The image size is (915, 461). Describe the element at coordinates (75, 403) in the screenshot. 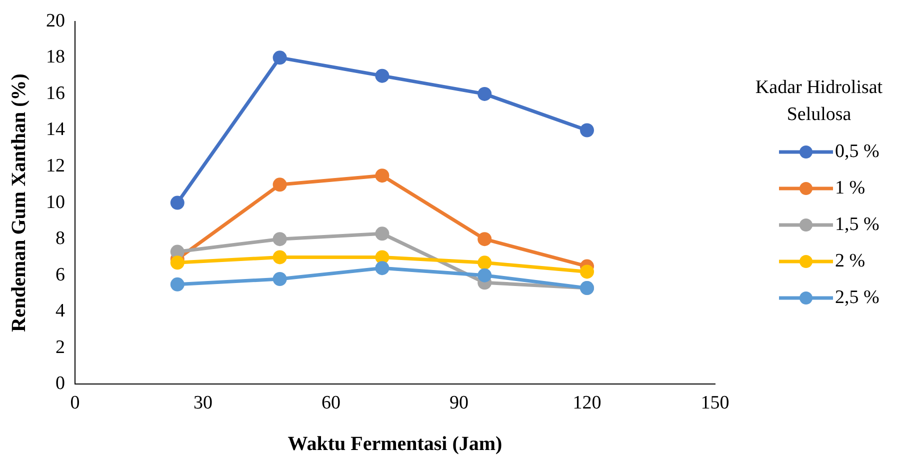

I see `x-tick-label: 0` at that location.